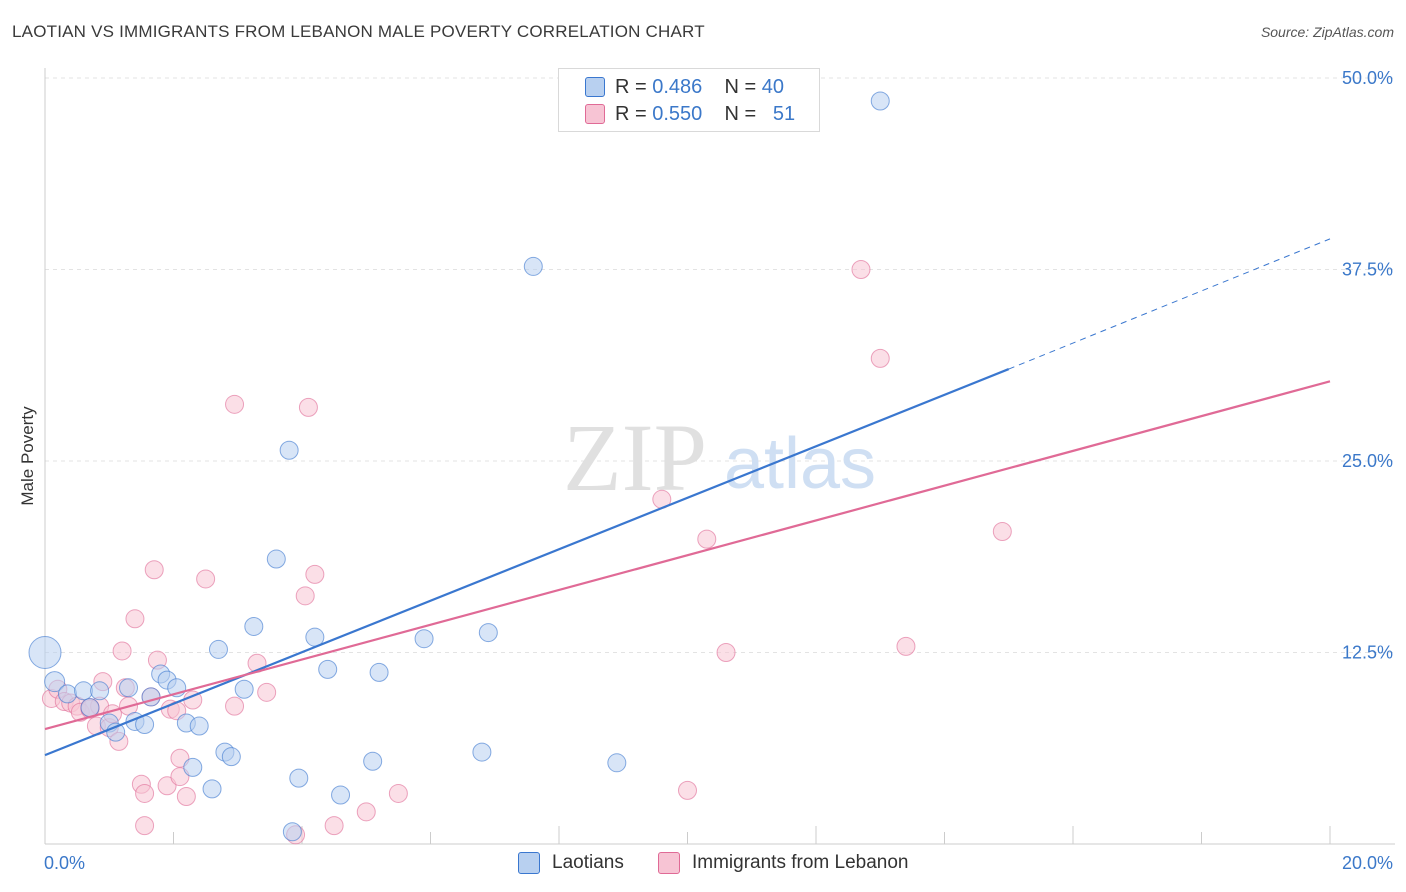 This screenshot has width=1406, height=892. I want to click on watermark-zip: ZIP, so click(635, 457).